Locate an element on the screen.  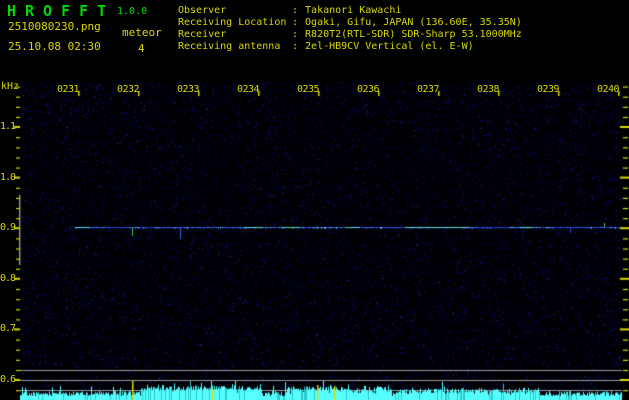
freq-tick-label: 0.6 is located at coordinates (8, 379).